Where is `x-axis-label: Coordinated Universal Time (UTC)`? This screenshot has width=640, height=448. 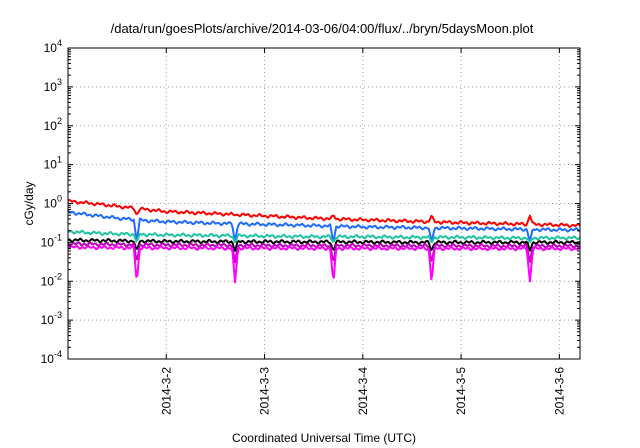
x-axis-label: Coordinated Universal Time (UTC) is located at coordinates (324, 438).